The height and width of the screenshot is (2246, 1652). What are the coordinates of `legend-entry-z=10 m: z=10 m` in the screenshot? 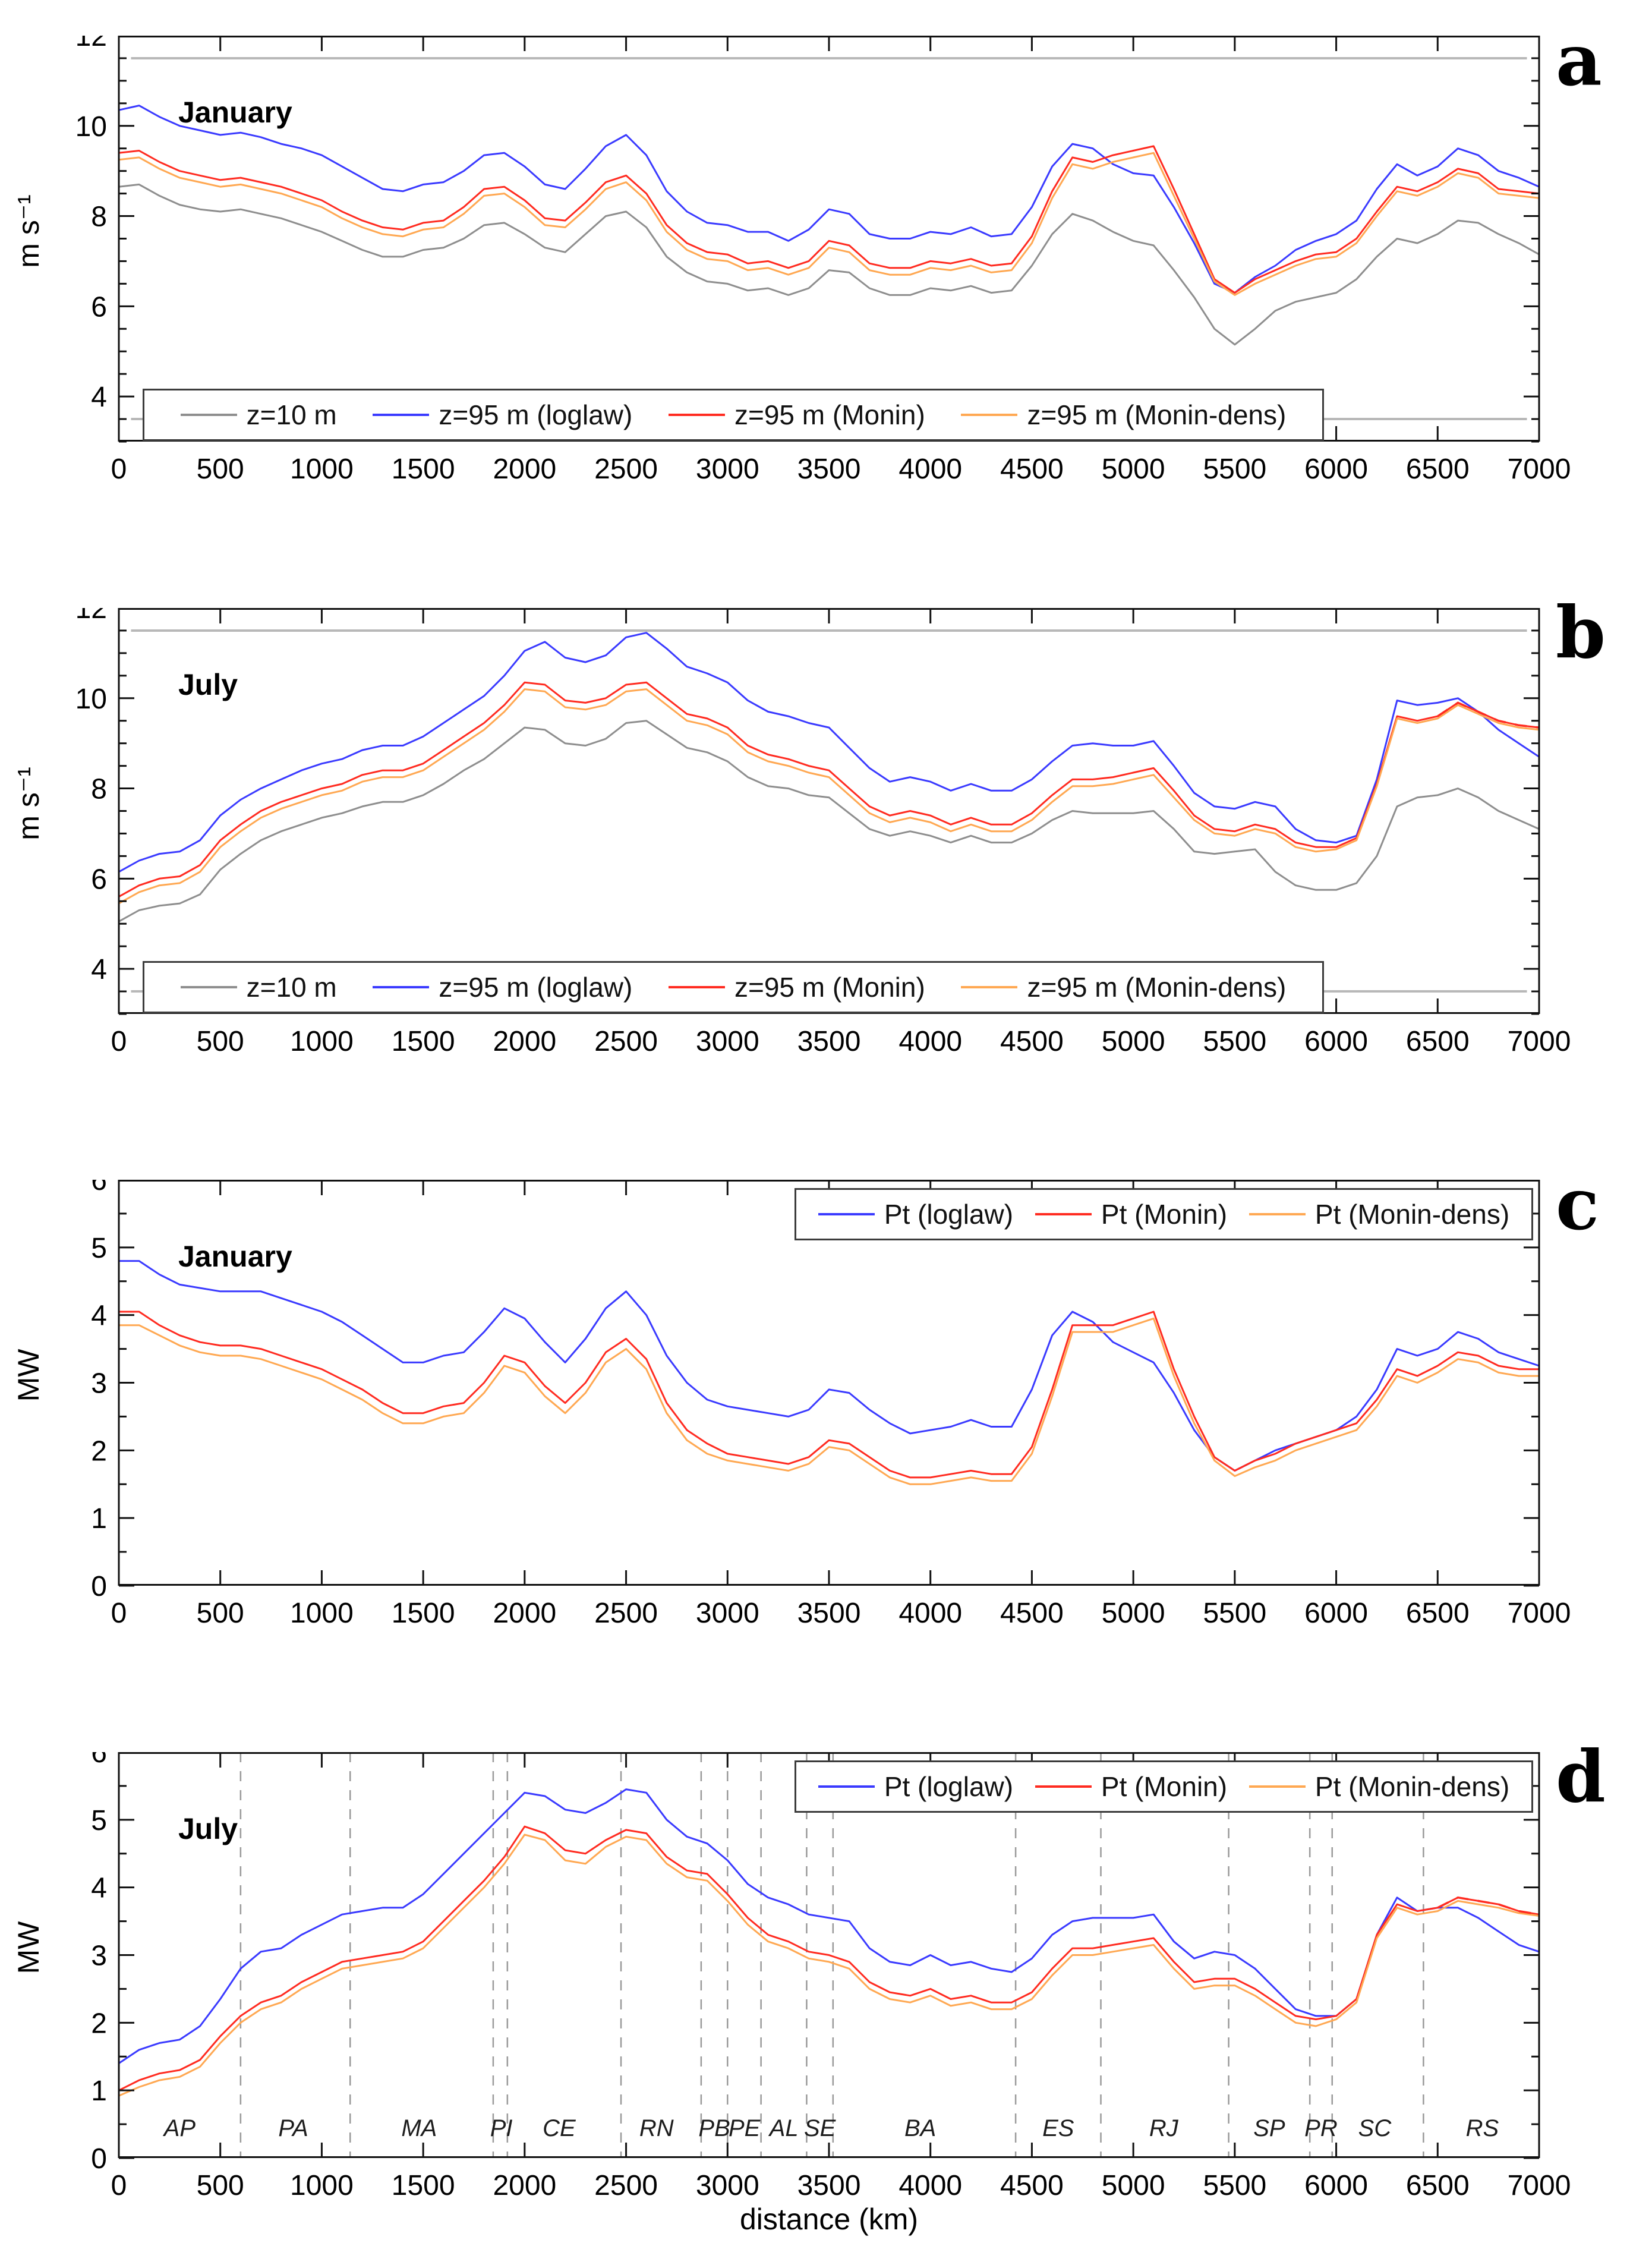 It's located at (258, 415).